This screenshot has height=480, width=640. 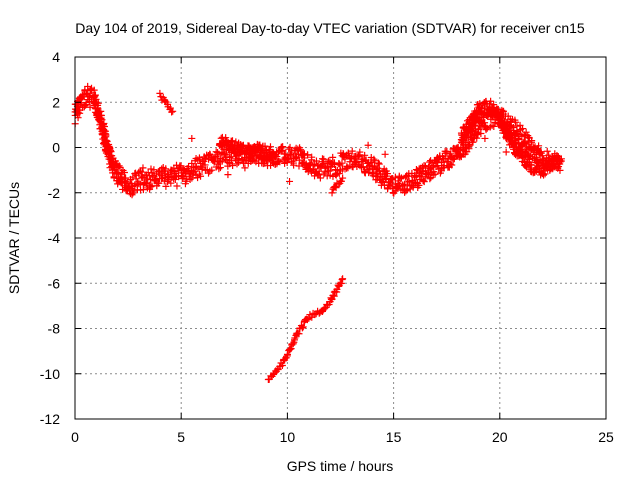 I want to click on x-tick-label: 10, so click(x=288, y=437).